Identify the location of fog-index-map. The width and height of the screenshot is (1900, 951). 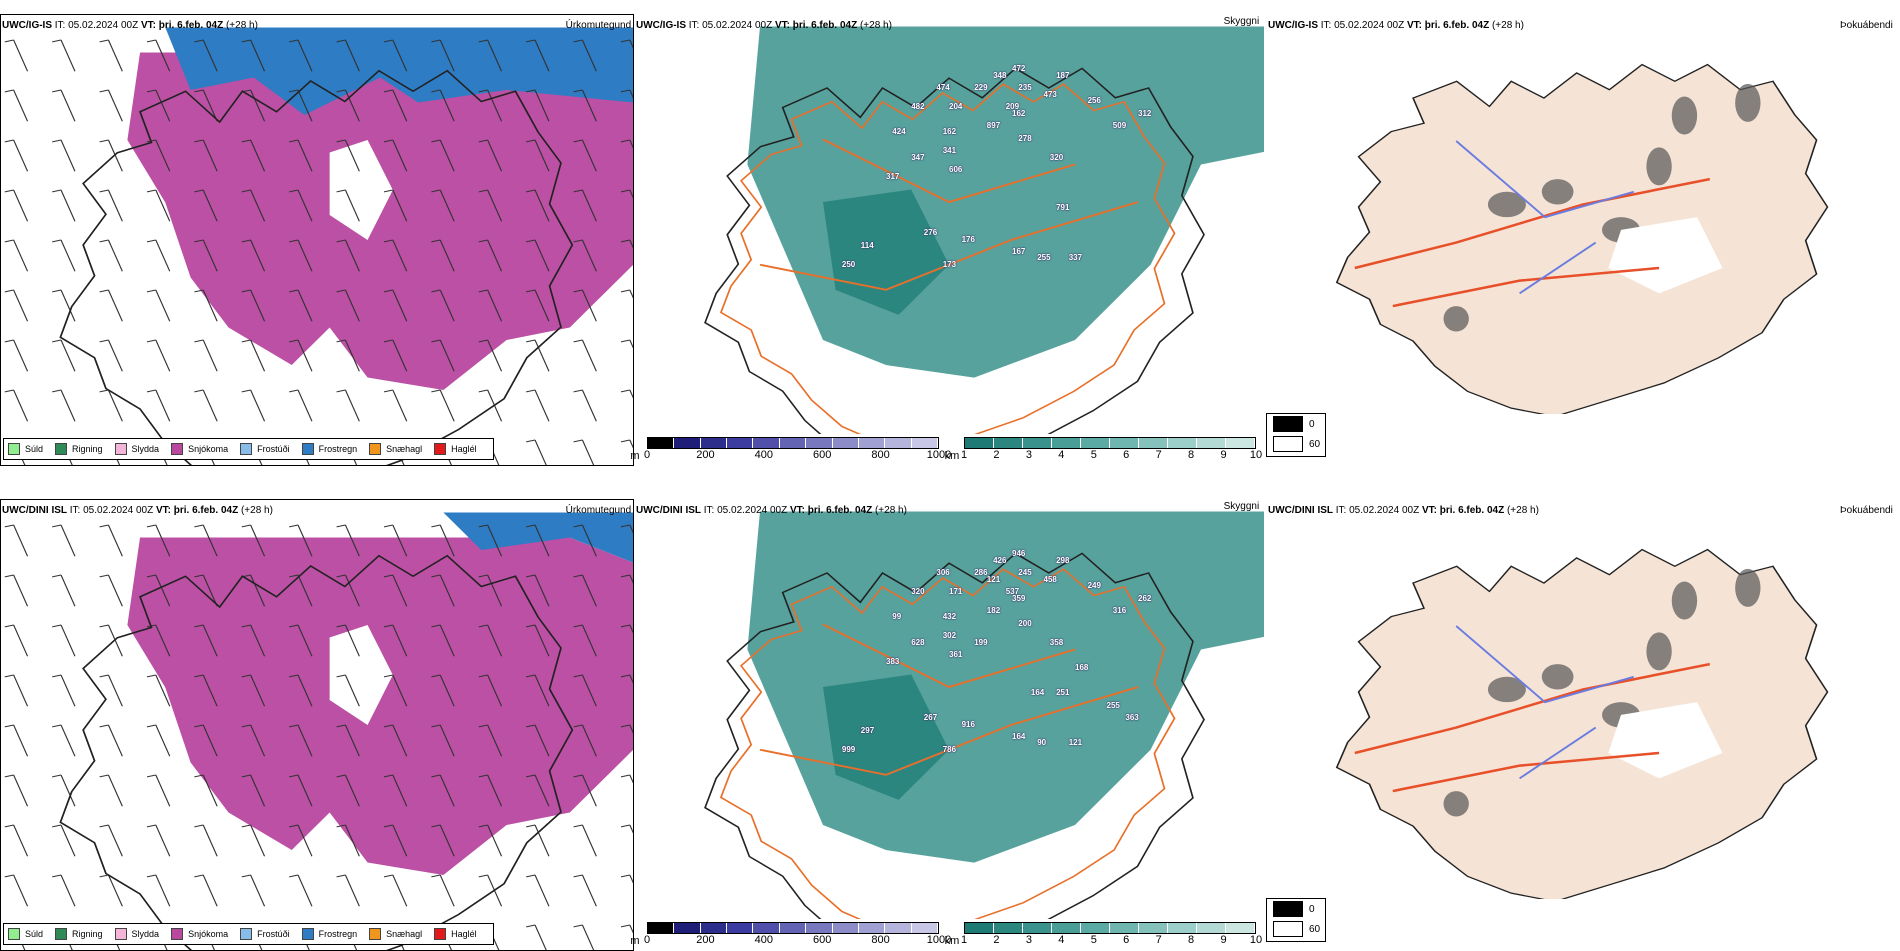
(1583, 699).